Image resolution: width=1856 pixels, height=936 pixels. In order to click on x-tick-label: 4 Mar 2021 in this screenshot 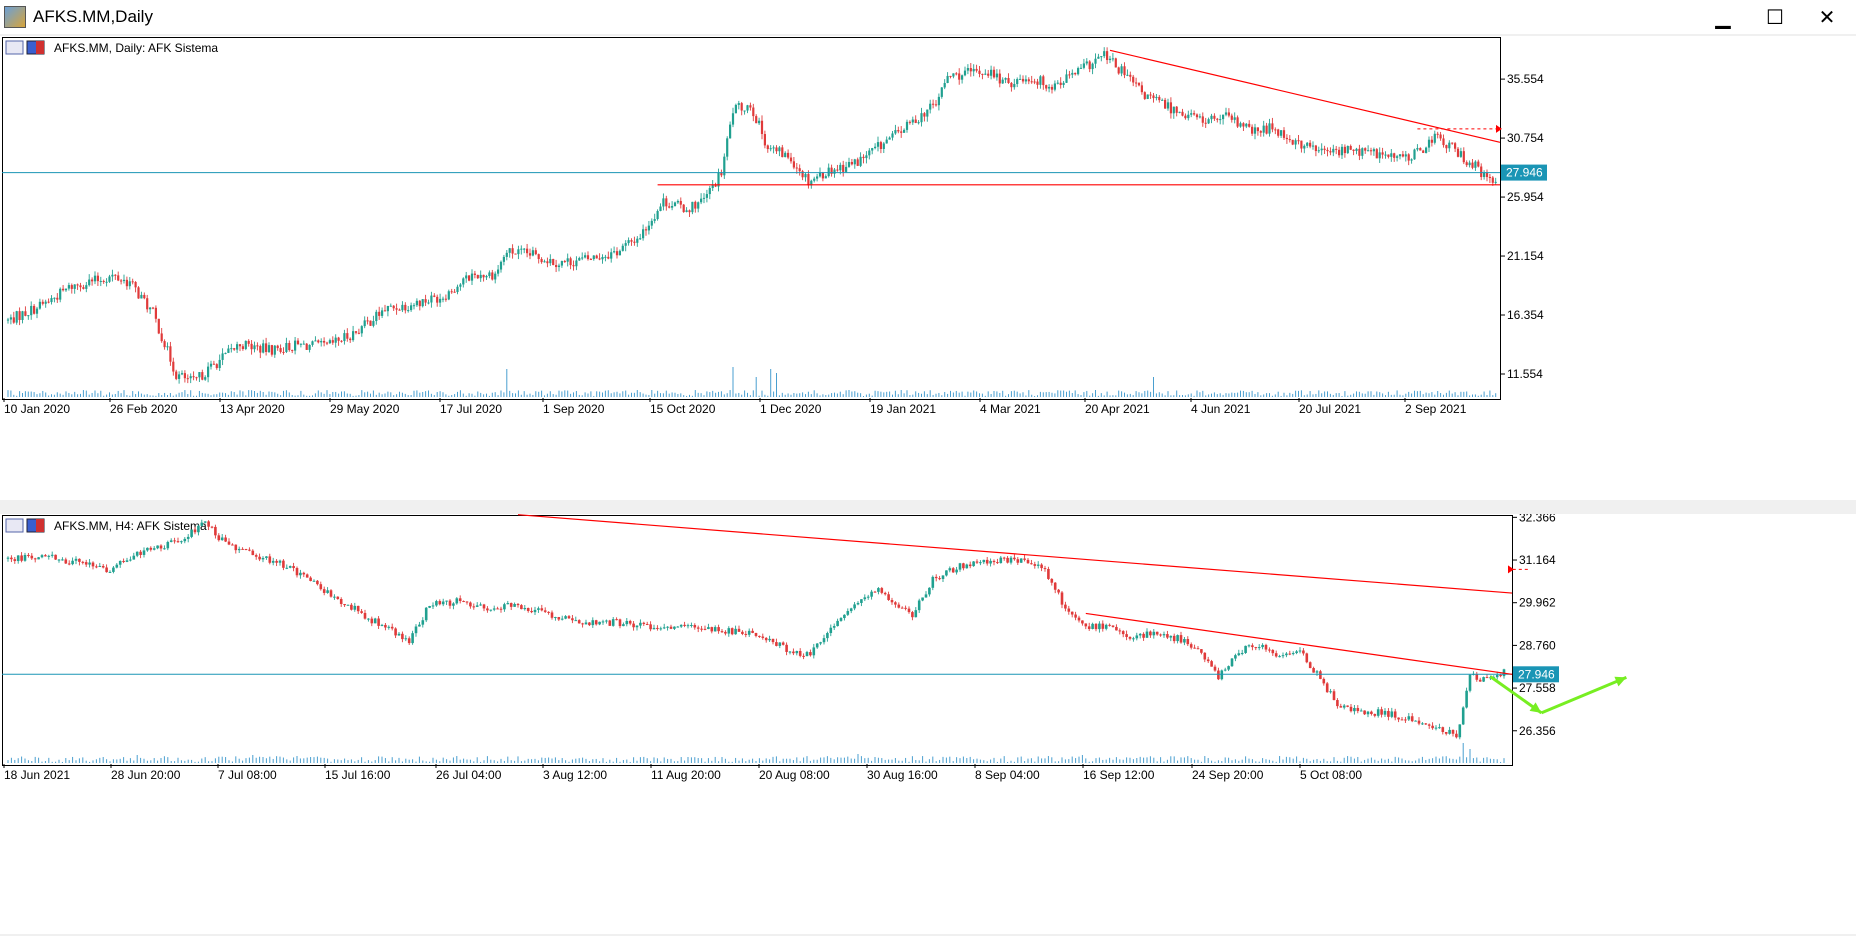, I will do `click(1010, 409)`.